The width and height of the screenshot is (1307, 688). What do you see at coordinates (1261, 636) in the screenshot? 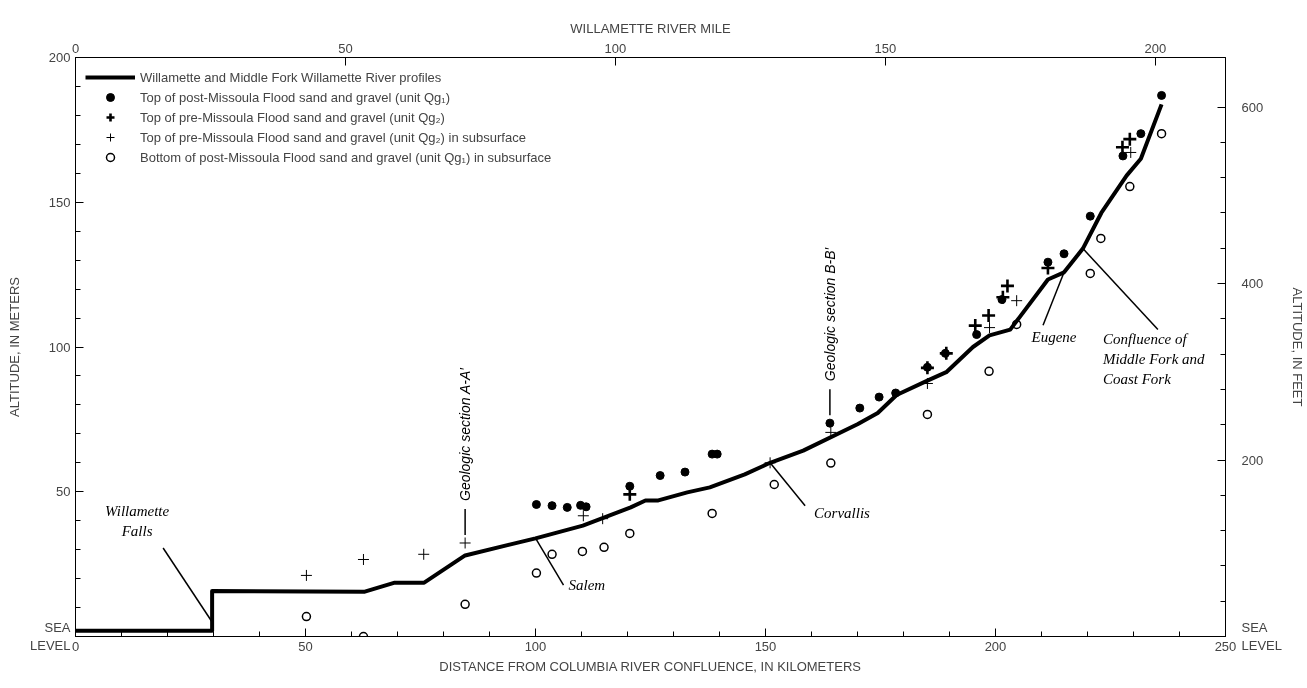
I see `y2-tick-label: SEA LEVEL` at bounding box center [1261, 636].